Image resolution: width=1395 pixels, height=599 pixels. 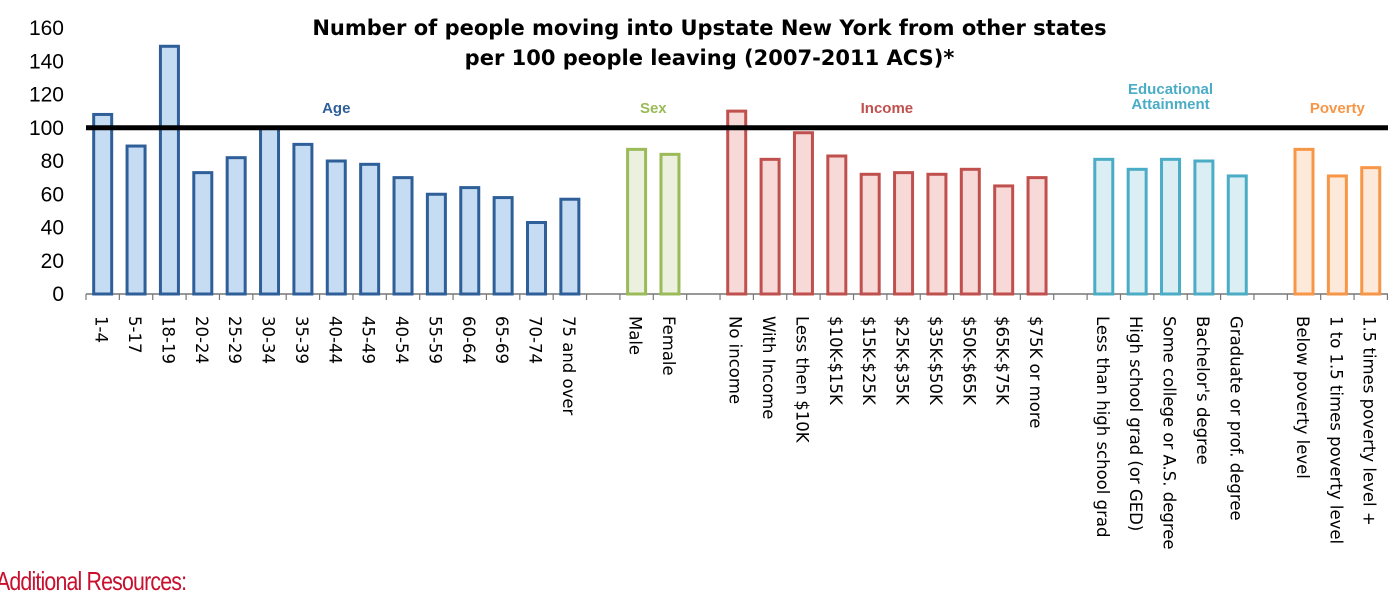 I want to click on category-label: With Income, so click(x=768, y=367).